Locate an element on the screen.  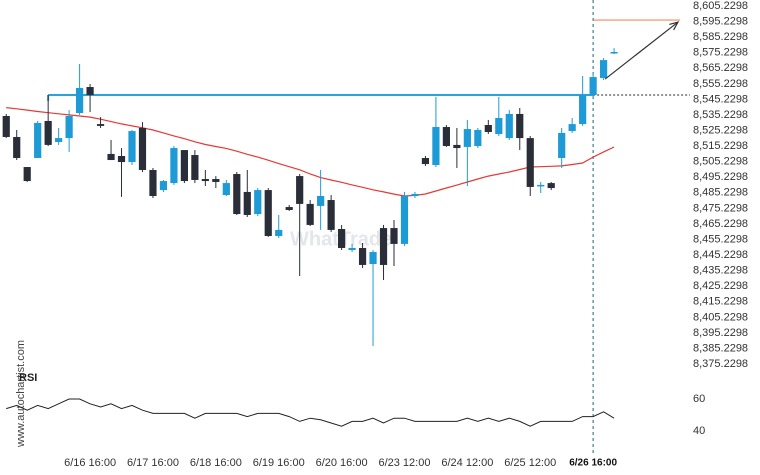
y-tick-label: 8,595.2298 is located at coordinates (720, 21).